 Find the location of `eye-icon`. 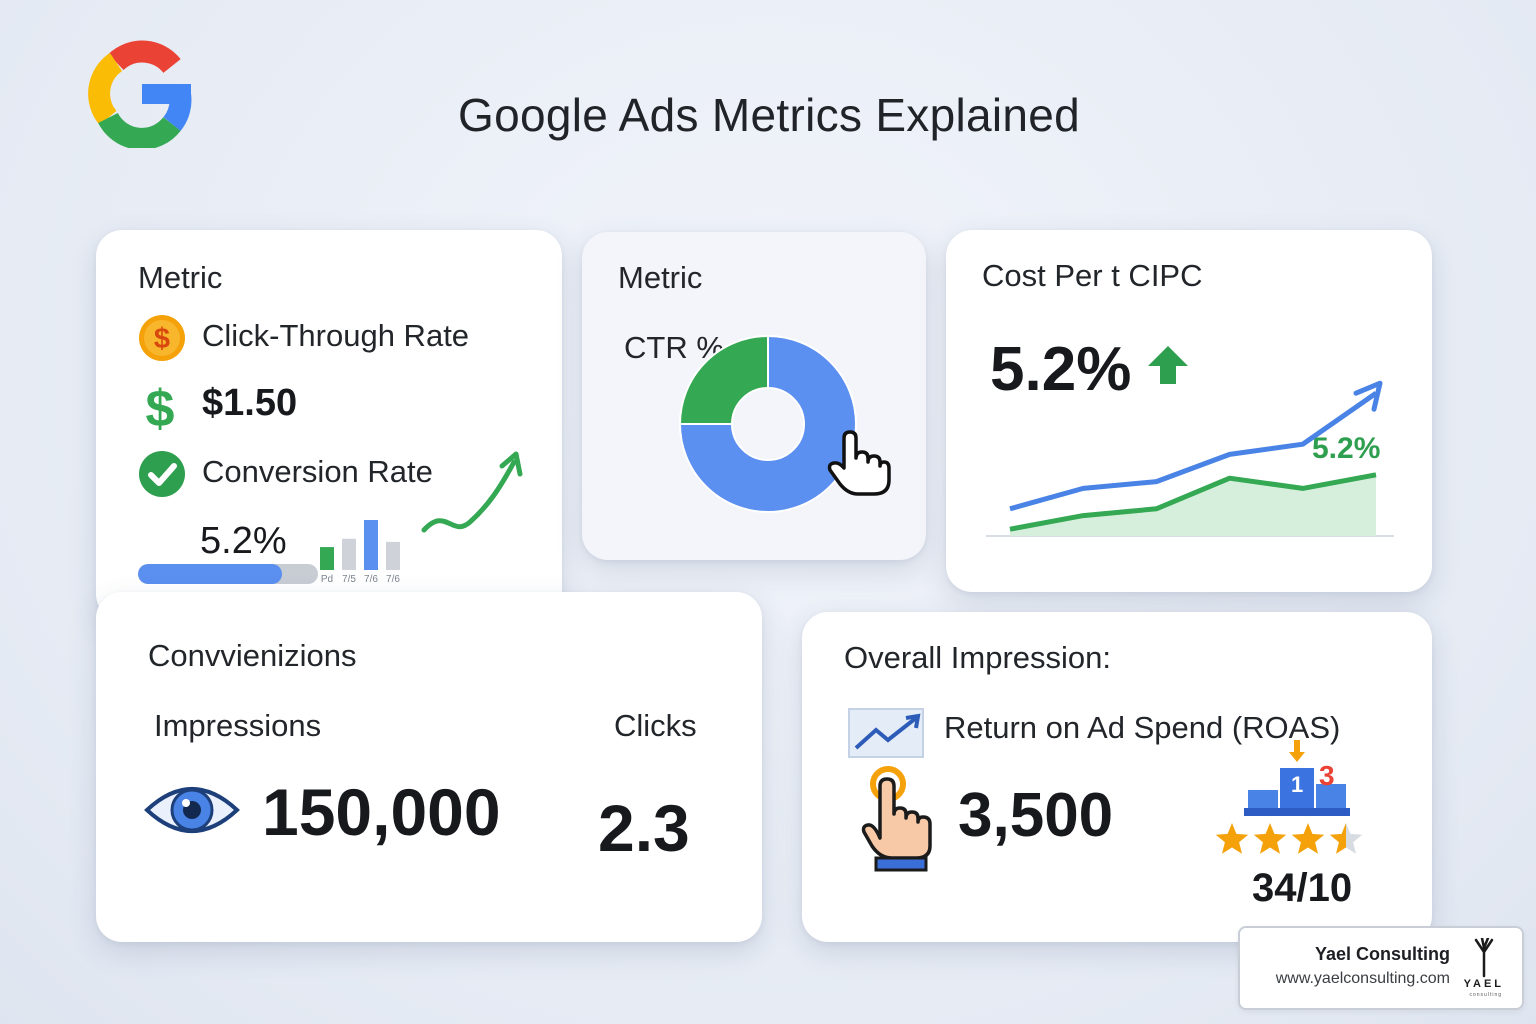

eye-icon is located at coordinates (192, 810).